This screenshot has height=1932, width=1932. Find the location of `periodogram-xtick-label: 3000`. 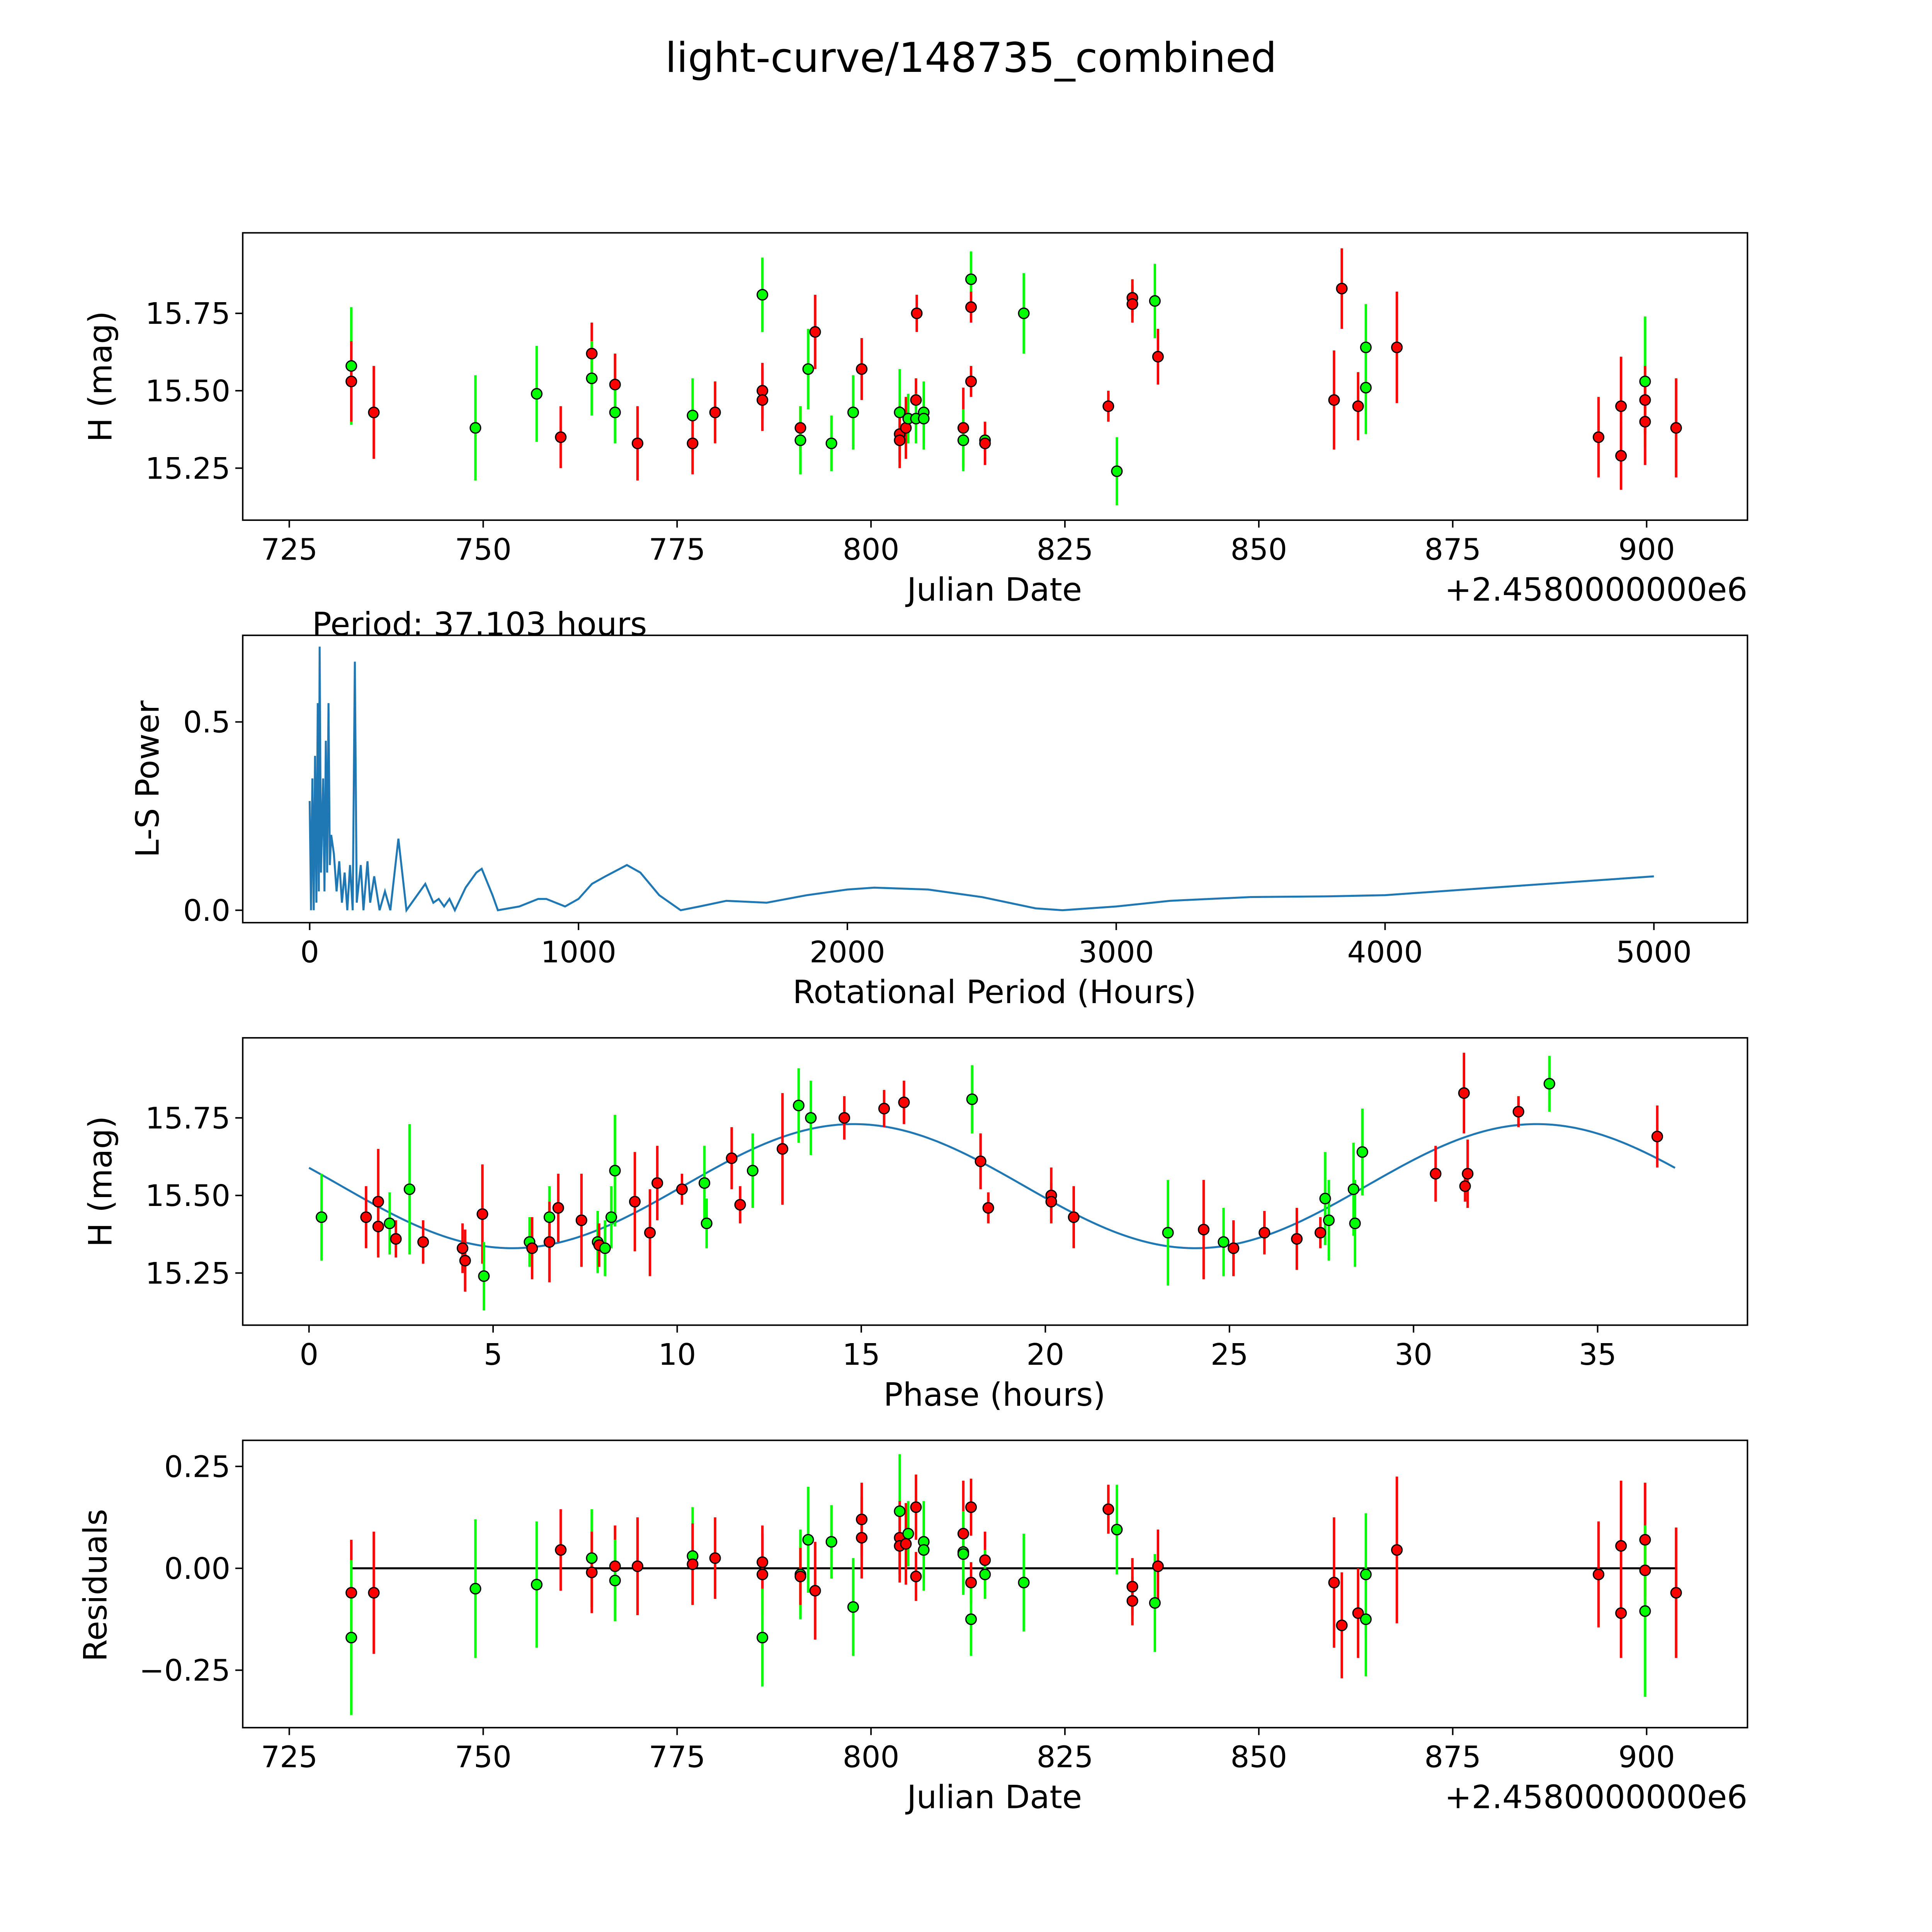

periodogram-xtick-label: 3000 is located at coordinates (1116, 952).